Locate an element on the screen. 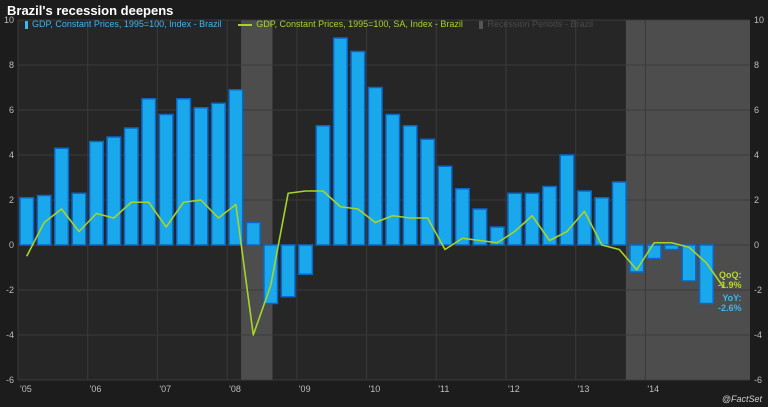  bar-2014Q2 is located at coordinates (672, 247).